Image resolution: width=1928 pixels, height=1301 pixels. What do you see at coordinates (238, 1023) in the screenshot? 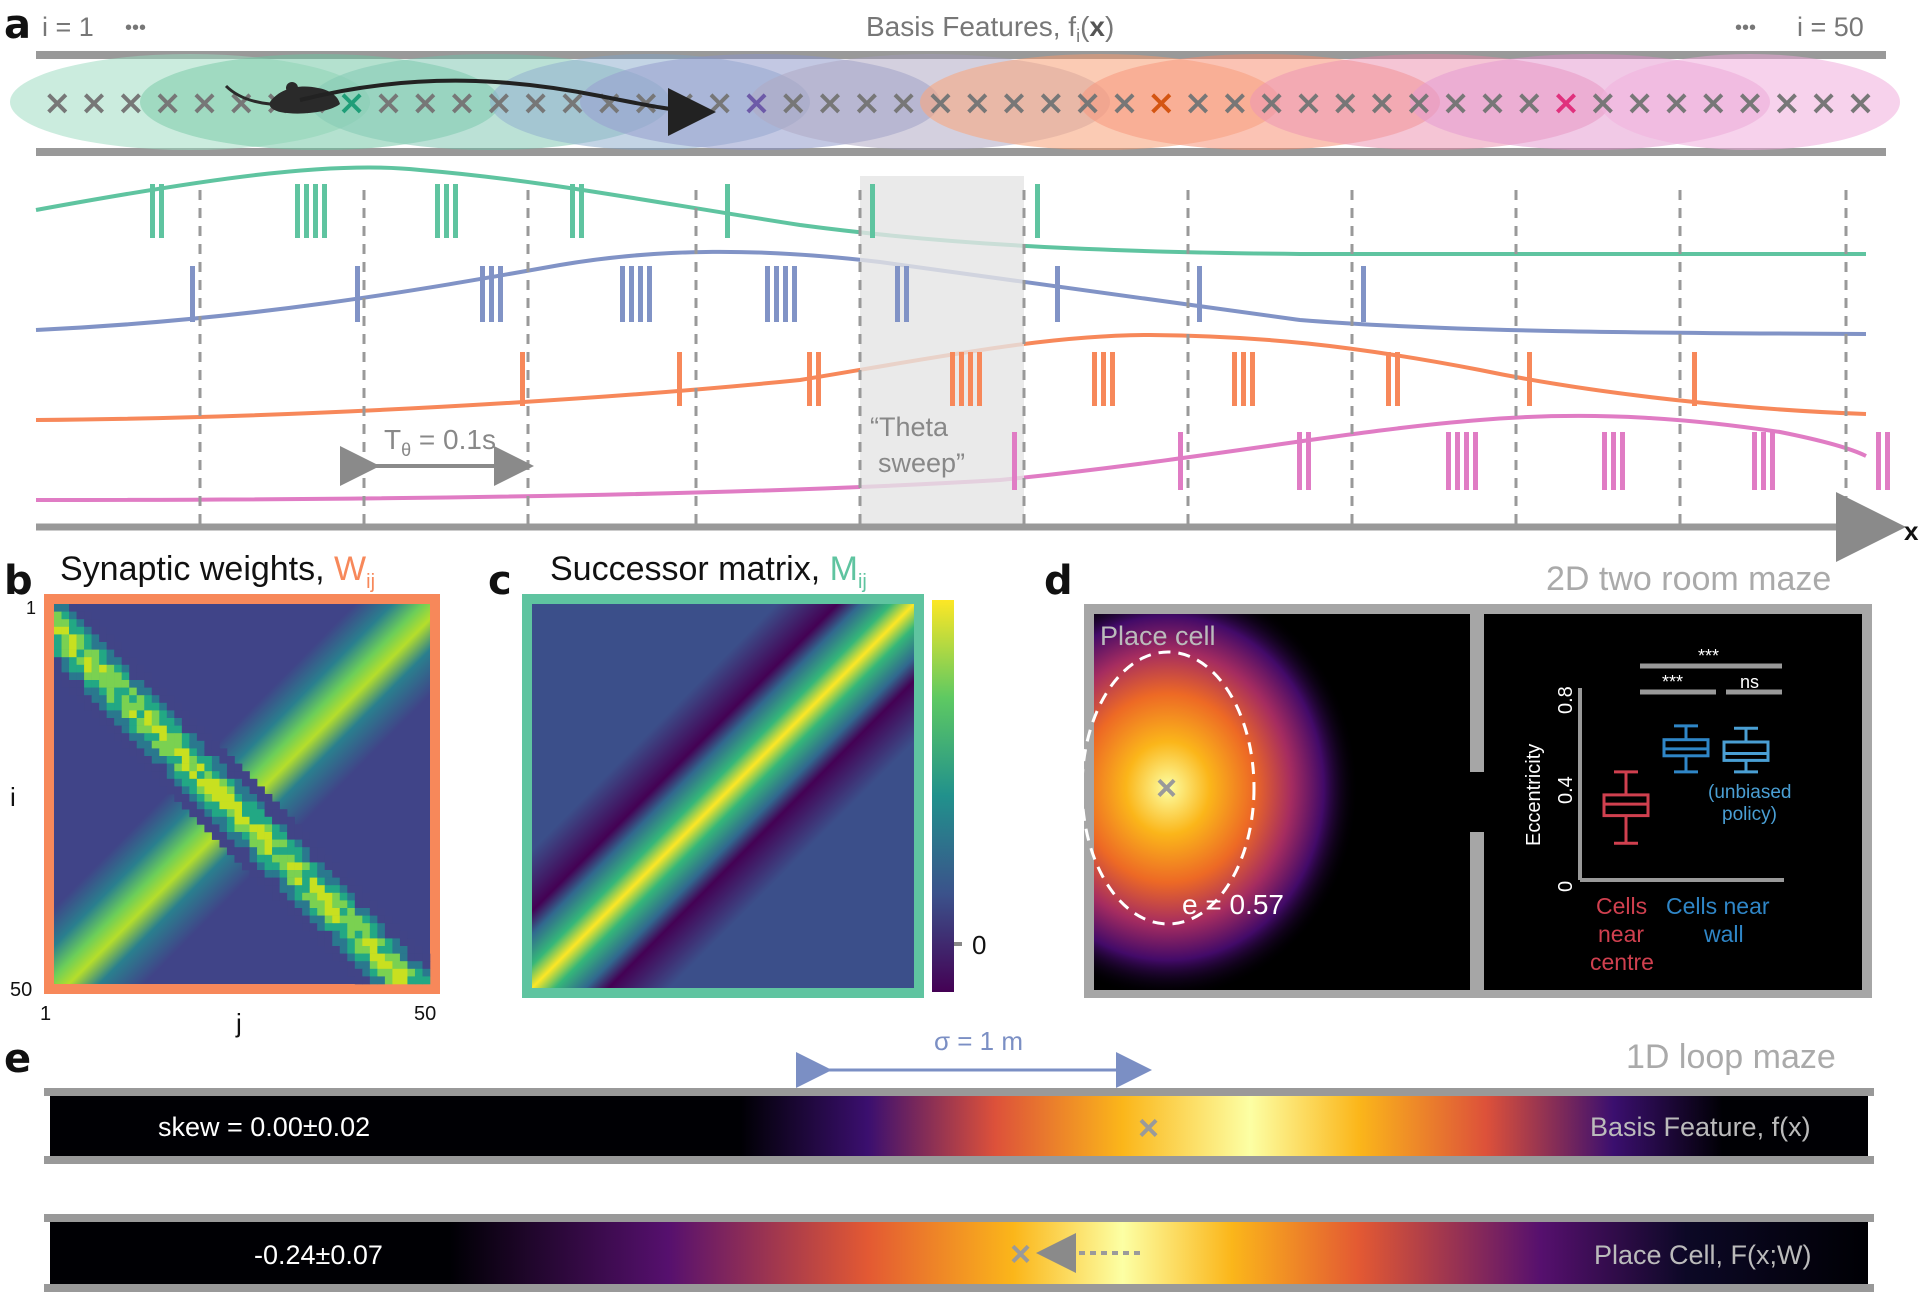
I see `x-axis-label-j: j` at bounding box center [238, 1023].